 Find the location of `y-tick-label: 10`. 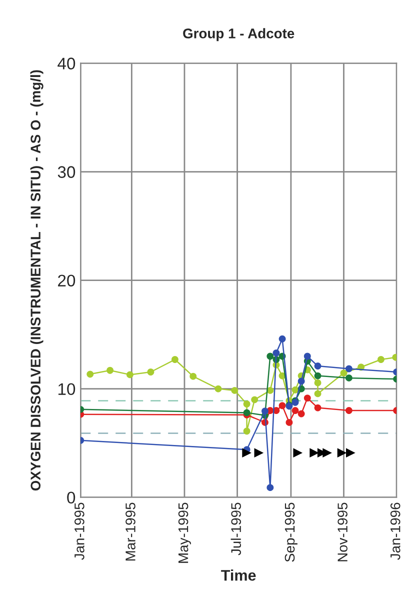

y-tick-label: 10 is located at coordinates (67, 389).